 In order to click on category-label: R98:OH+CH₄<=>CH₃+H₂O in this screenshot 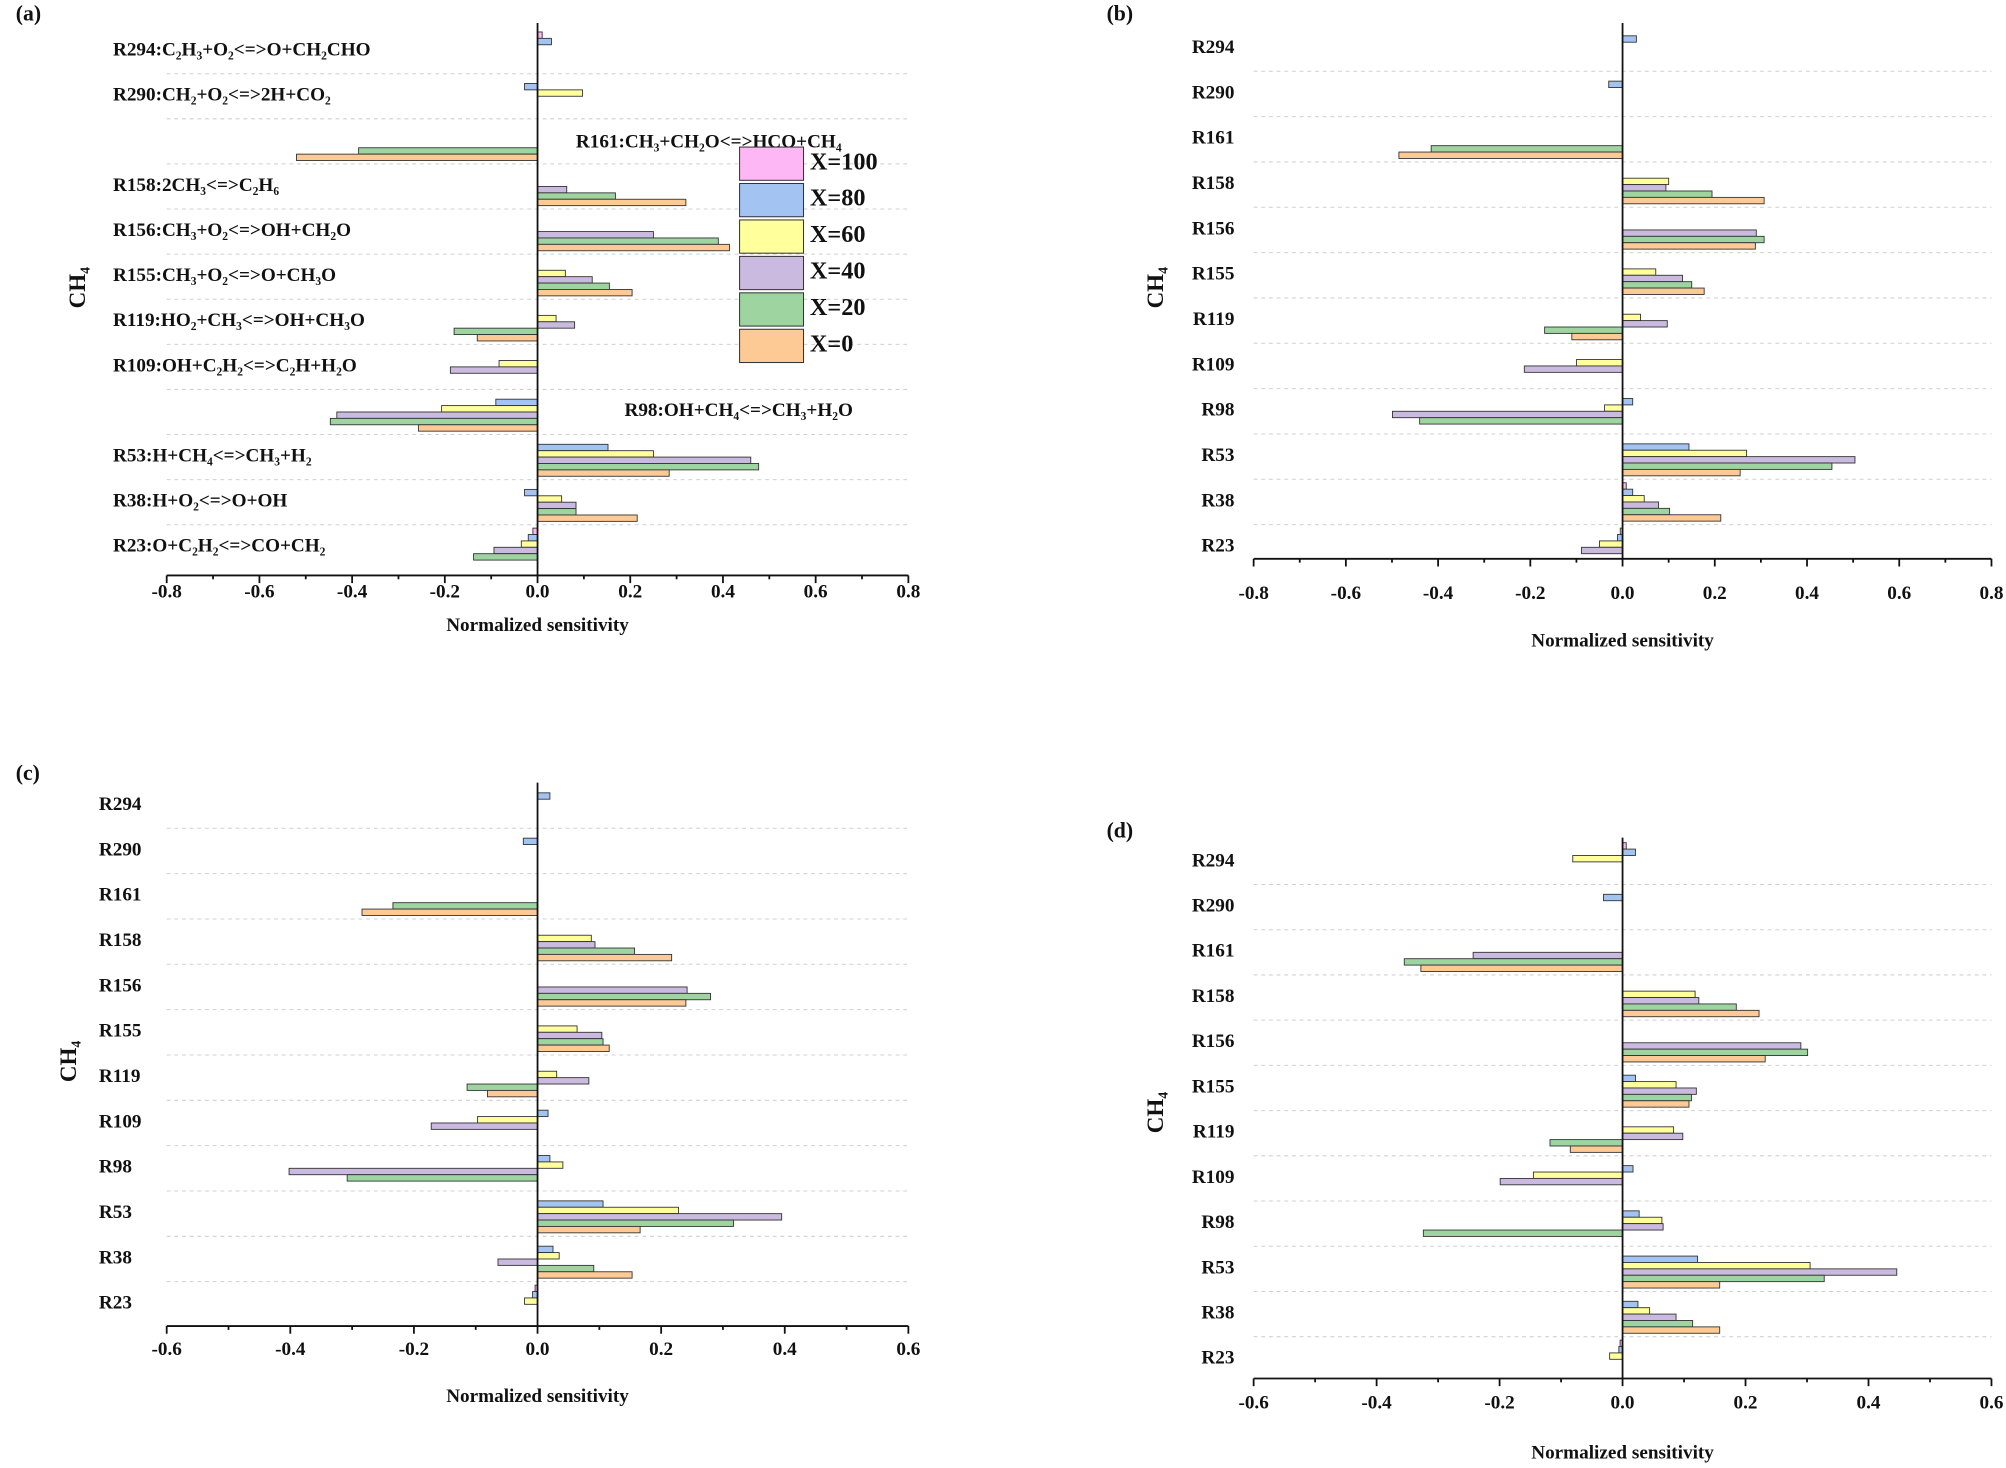, I will do `click(738, 410)`.